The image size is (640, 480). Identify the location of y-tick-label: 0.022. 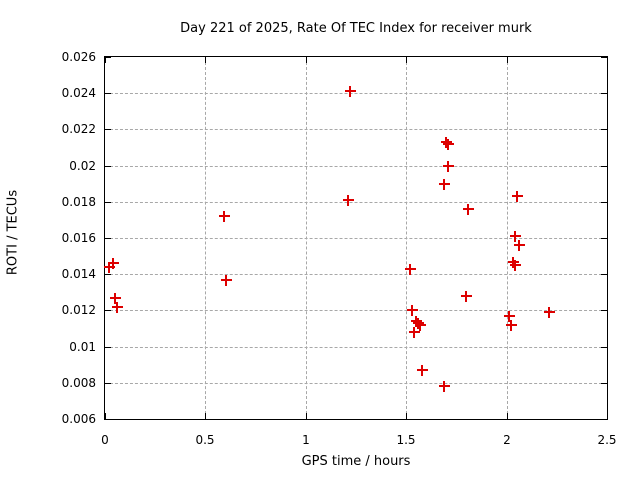
(78, 129).